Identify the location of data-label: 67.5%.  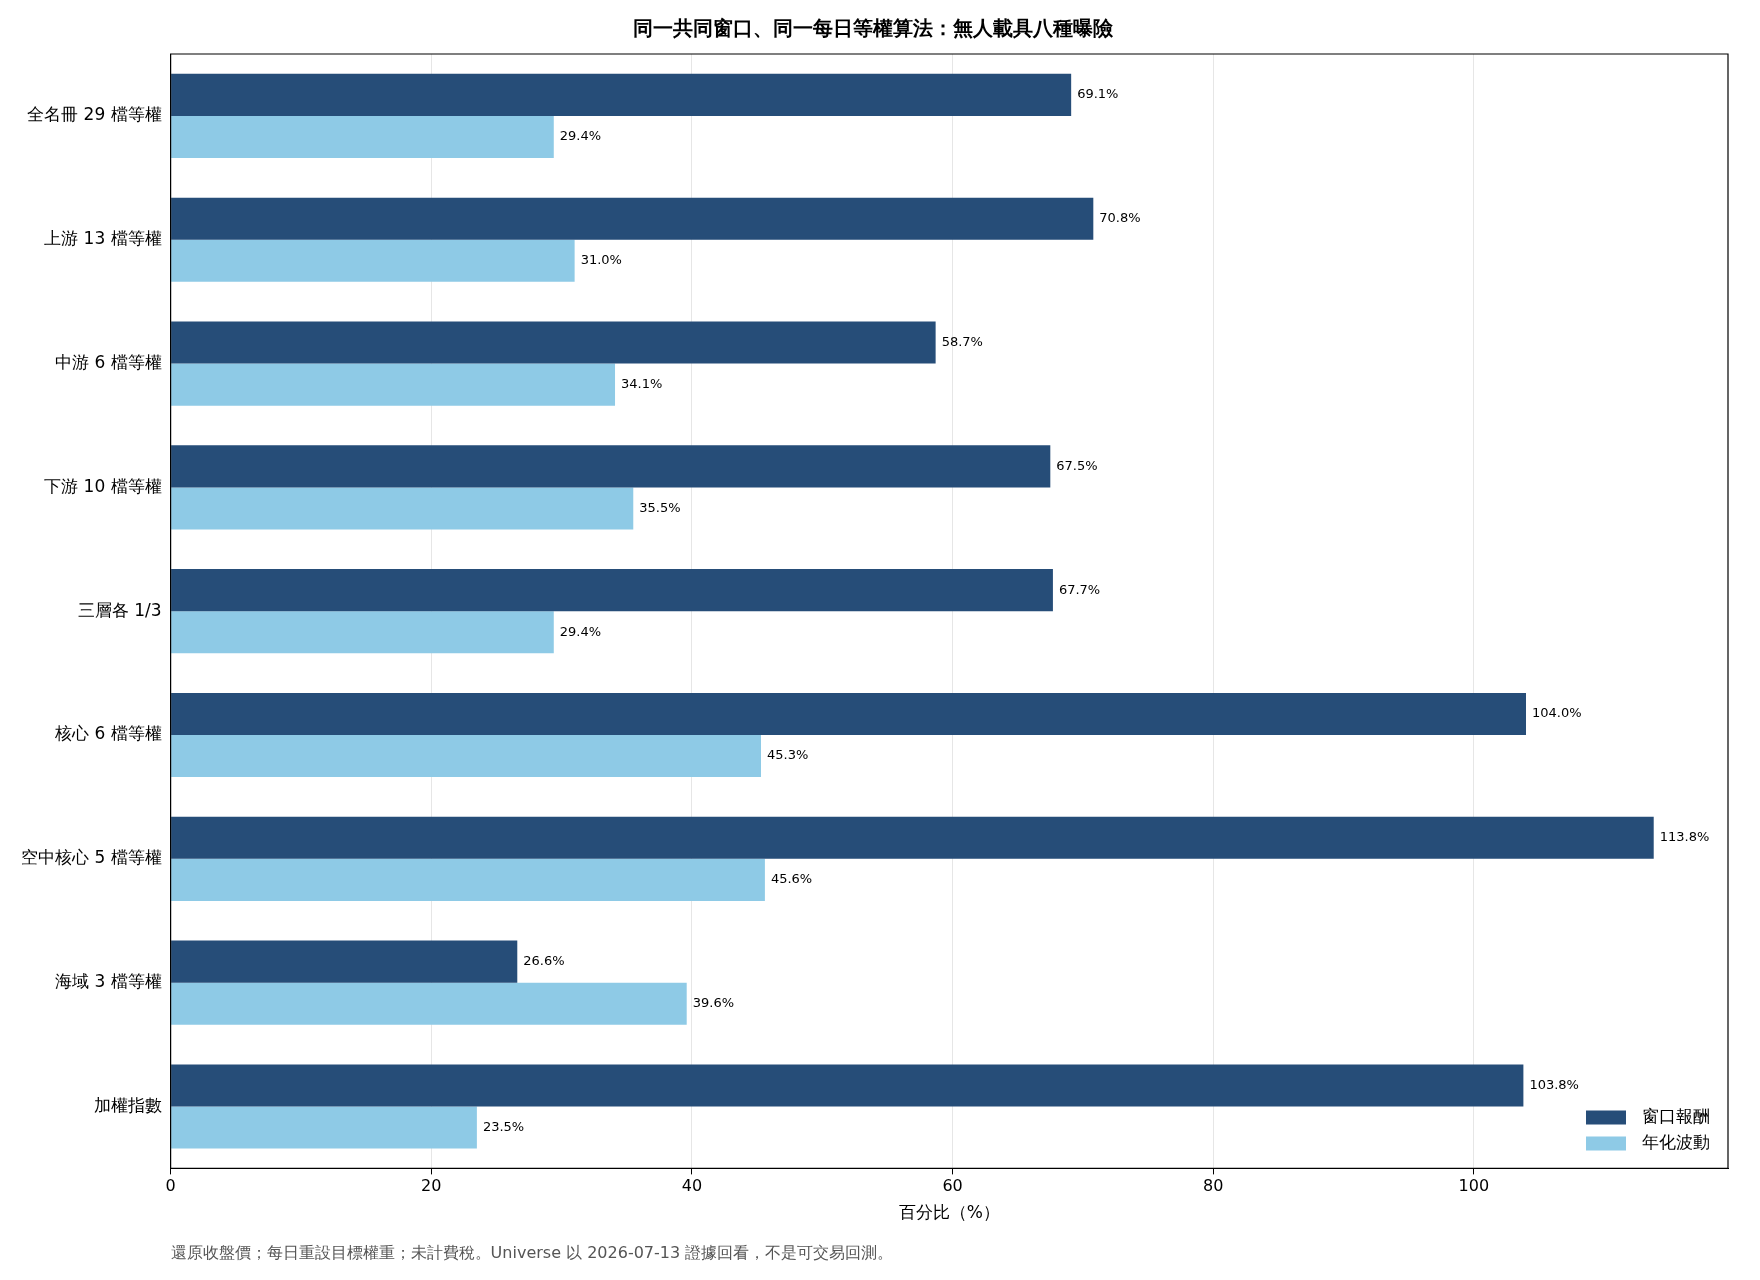
(1077, 465).